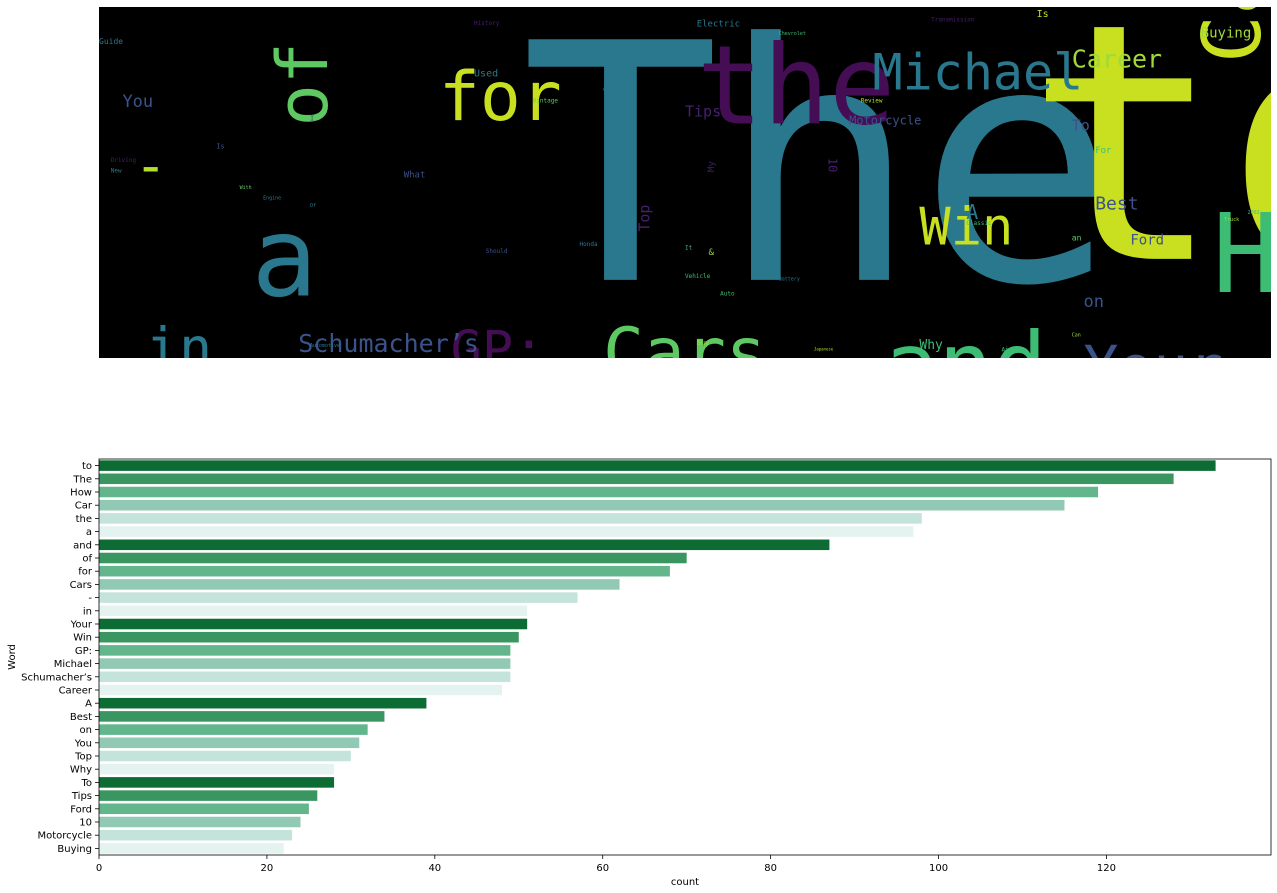 The image size is (1277, 893). What do you see at coordinates (83, 651) in the screenshot?
I see `y-tick-label-gp: GP:` at bounding box center [83, 651].